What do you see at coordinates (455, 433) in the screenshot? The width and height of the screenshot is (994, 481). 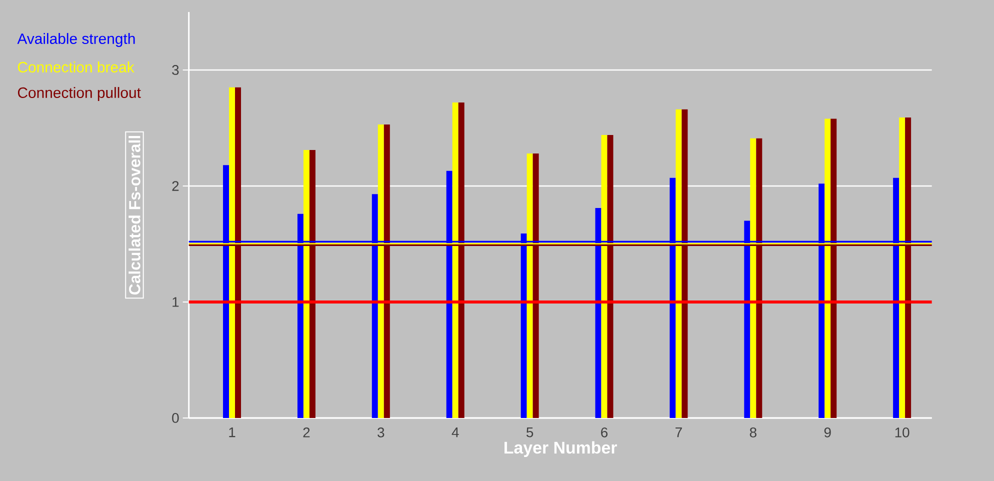 I see `x-tick-label: 4` at bounding box center [455, 433].